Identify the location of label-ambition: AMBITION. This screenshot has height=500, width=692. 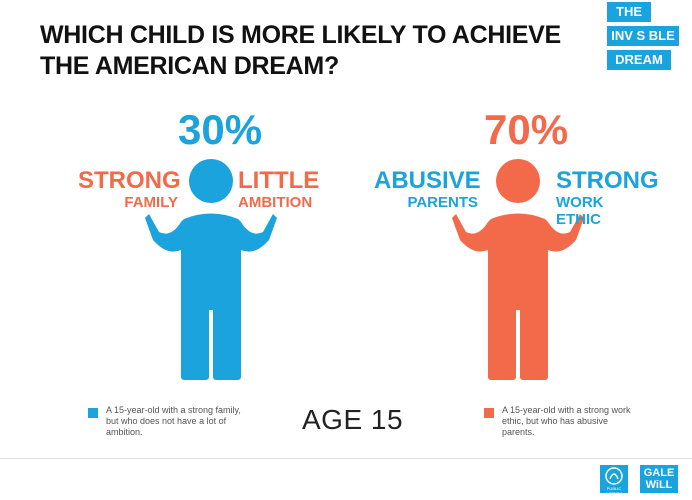
(275, 202).